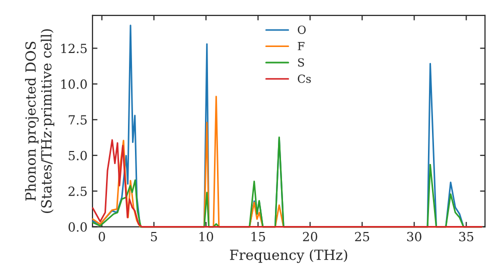  What do you see at coordinates (77, 191) in the screenshot?
I see `y-tick-label: 2.5` at bounding box center [77, 191].